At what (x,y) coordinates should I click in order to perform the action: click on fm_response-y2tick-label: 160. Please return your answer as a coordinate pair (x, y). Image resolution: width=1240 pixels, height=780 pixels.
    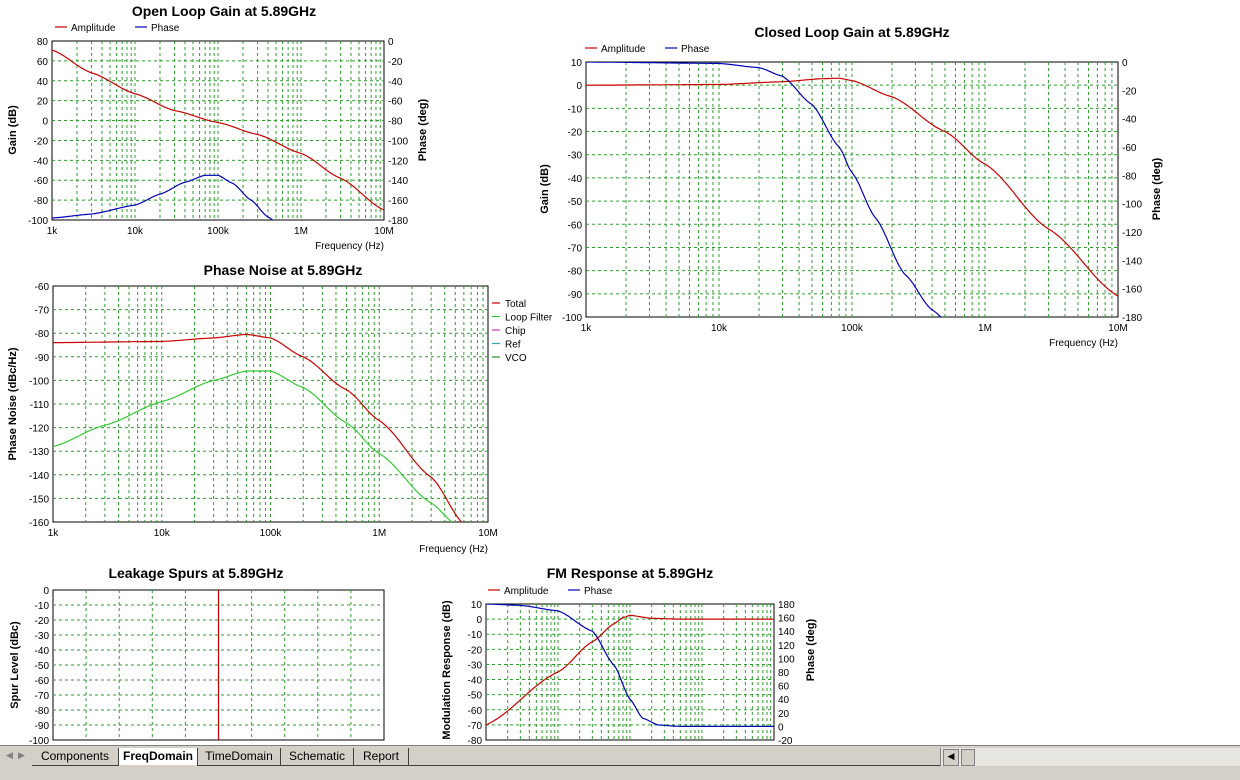
    Looking at the image, I should click on (786, 619).